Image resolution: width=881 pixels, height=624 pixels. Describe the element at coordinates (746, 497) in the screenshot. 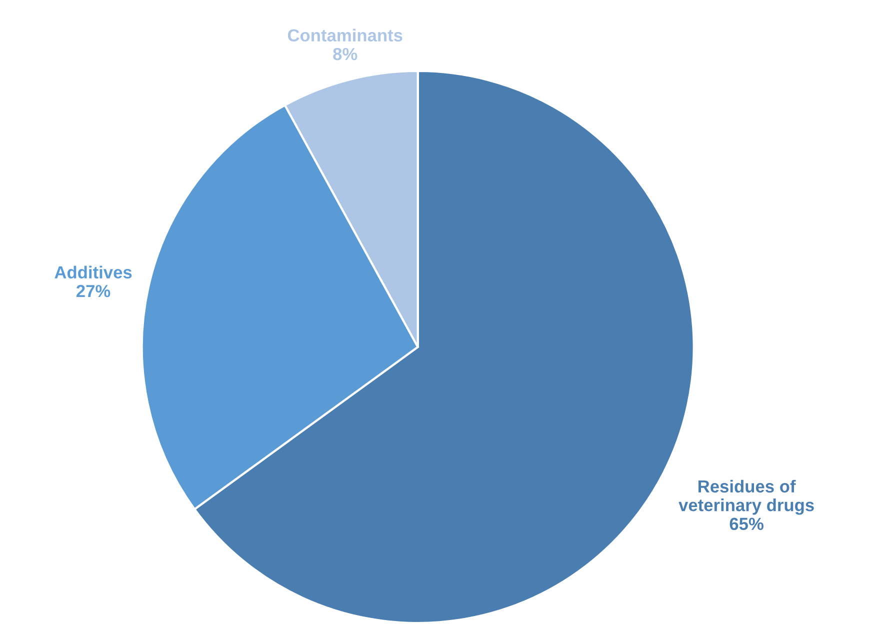

I see `slice-label: Residues of veterinary drugs` at that location.